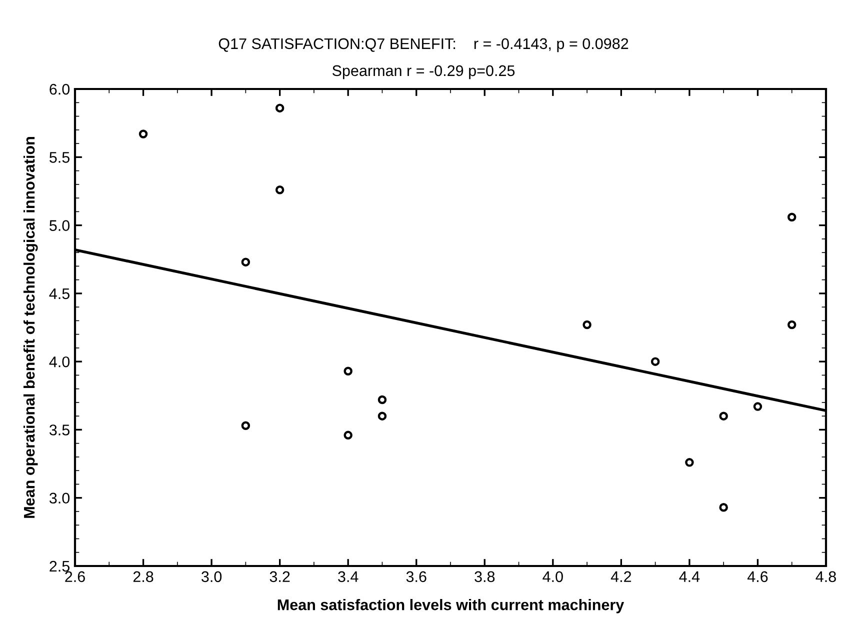 This screenshot has height=639, width=847. What do you see at coordinates (416, 576) in the screenshot?
I see `x-tick-label: 3.6` at bounding box center [416, 576].